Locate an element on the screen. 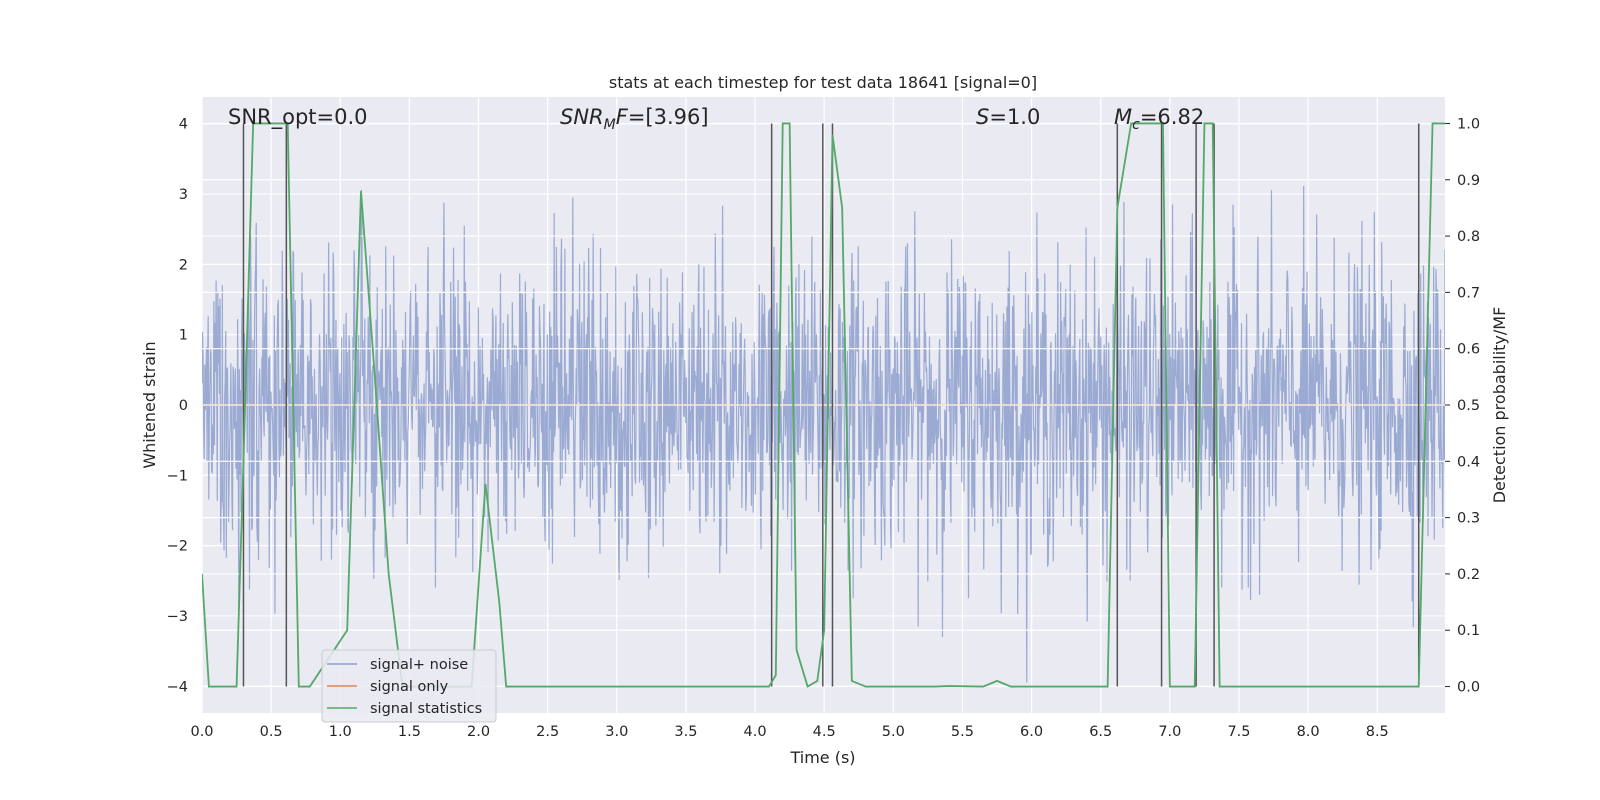  y-tick-label-right: 0.9 is located at coordinates (1468, 181).